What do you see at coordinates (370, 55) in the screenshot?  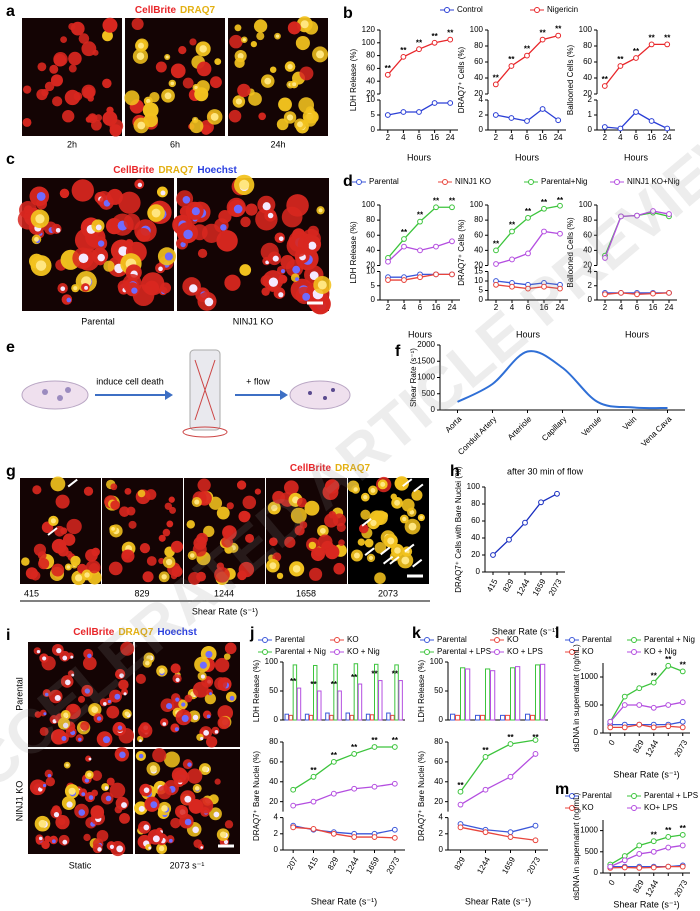 I see `y-tick-label: 80` at bounding box center [370, 55].